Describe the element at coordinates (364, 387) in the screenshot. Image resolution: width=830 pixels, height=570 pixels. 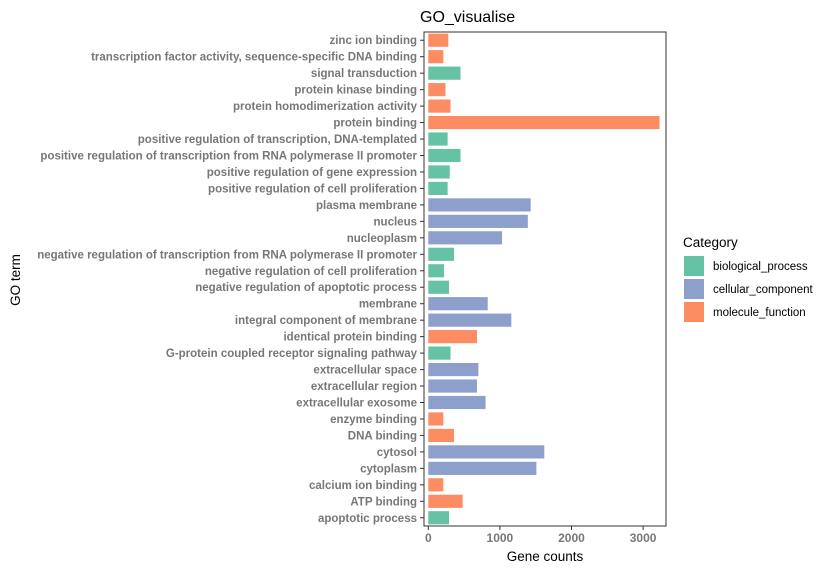
I see `y-tick-label: extracellular region` at that location.